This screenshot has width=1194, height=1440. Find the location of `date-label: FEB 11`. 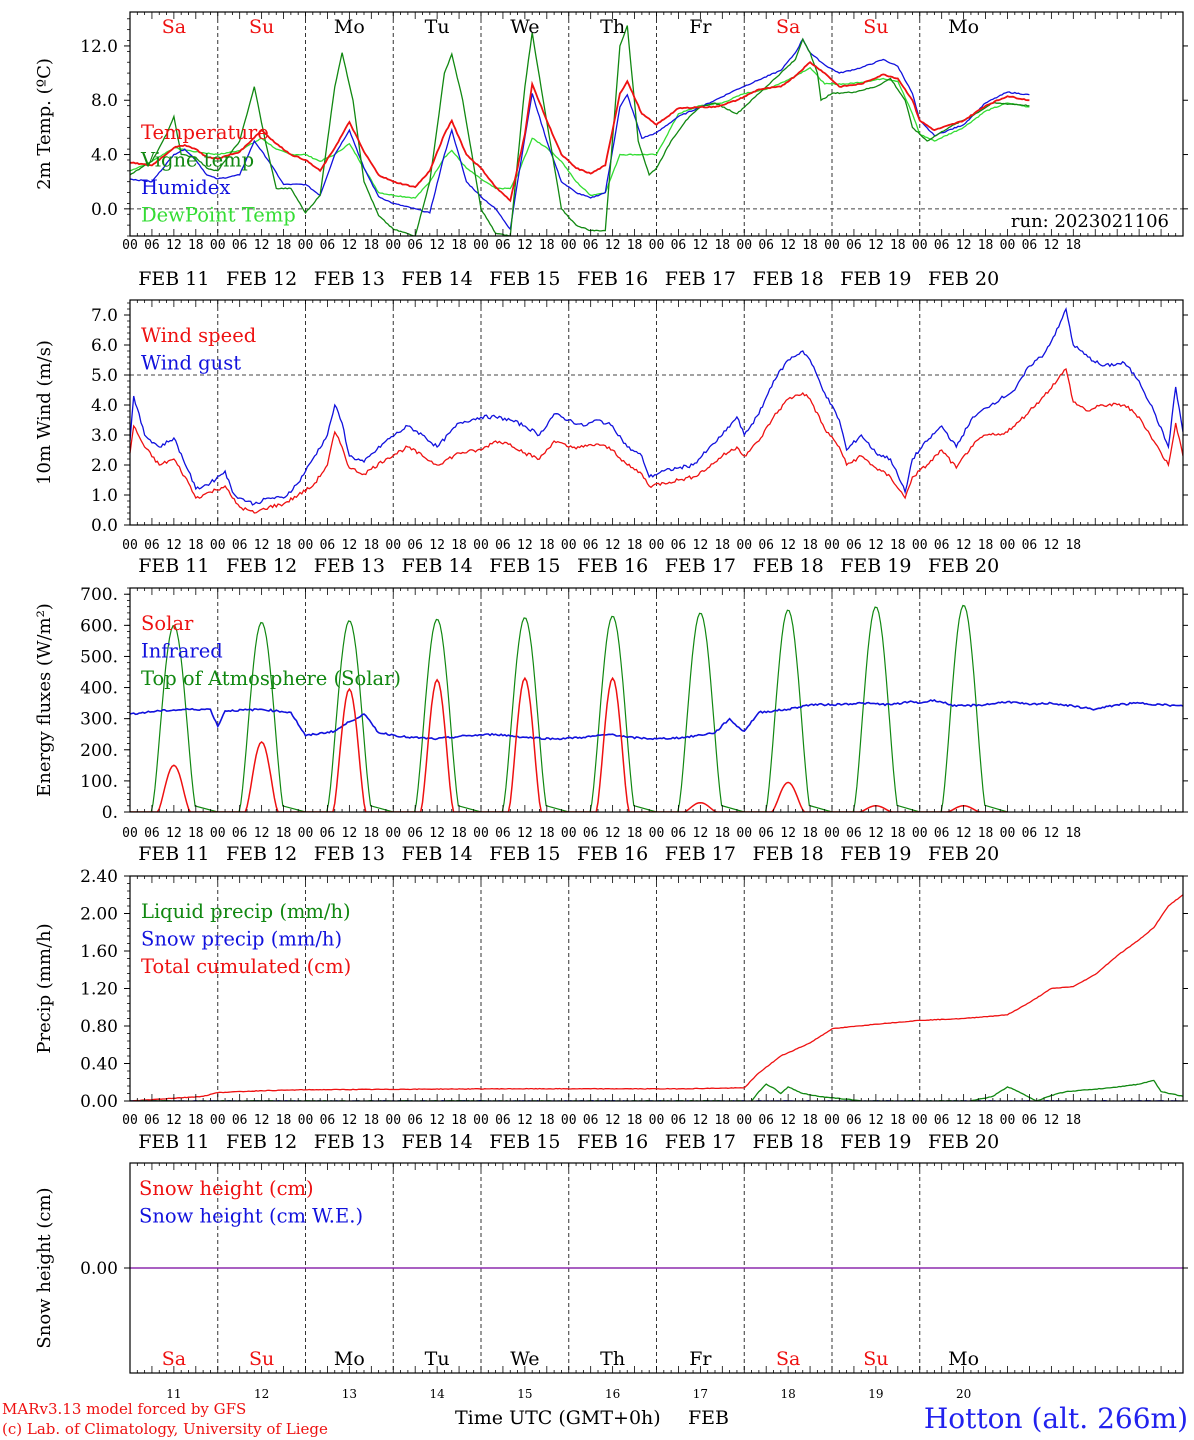

date-label: FEB 11 is located at coordinates (173, 1142).